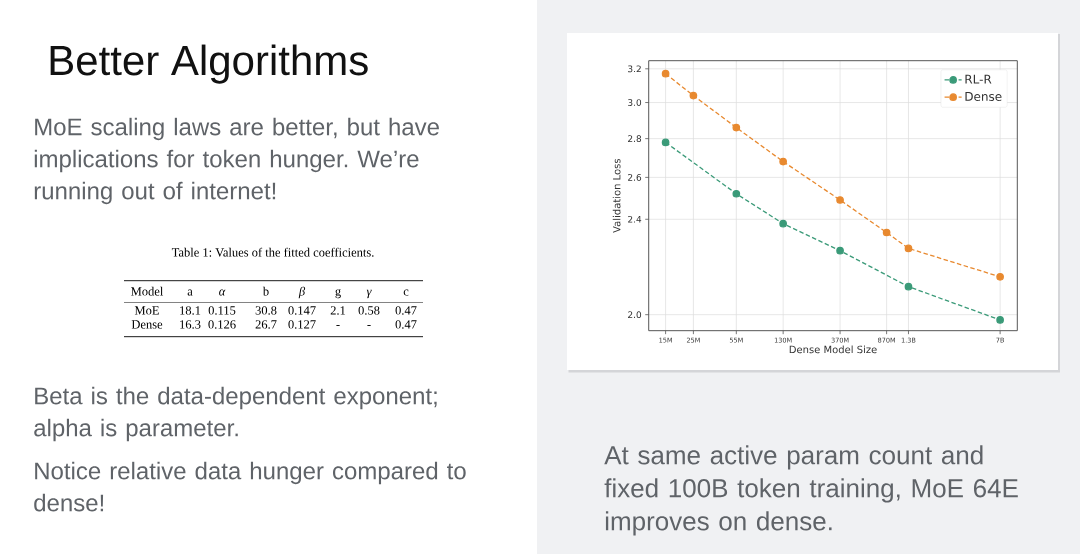 The width and height of the screenshot is (1080, 554). I want to click on y-tick-label: 2.0, so click(635, 315).